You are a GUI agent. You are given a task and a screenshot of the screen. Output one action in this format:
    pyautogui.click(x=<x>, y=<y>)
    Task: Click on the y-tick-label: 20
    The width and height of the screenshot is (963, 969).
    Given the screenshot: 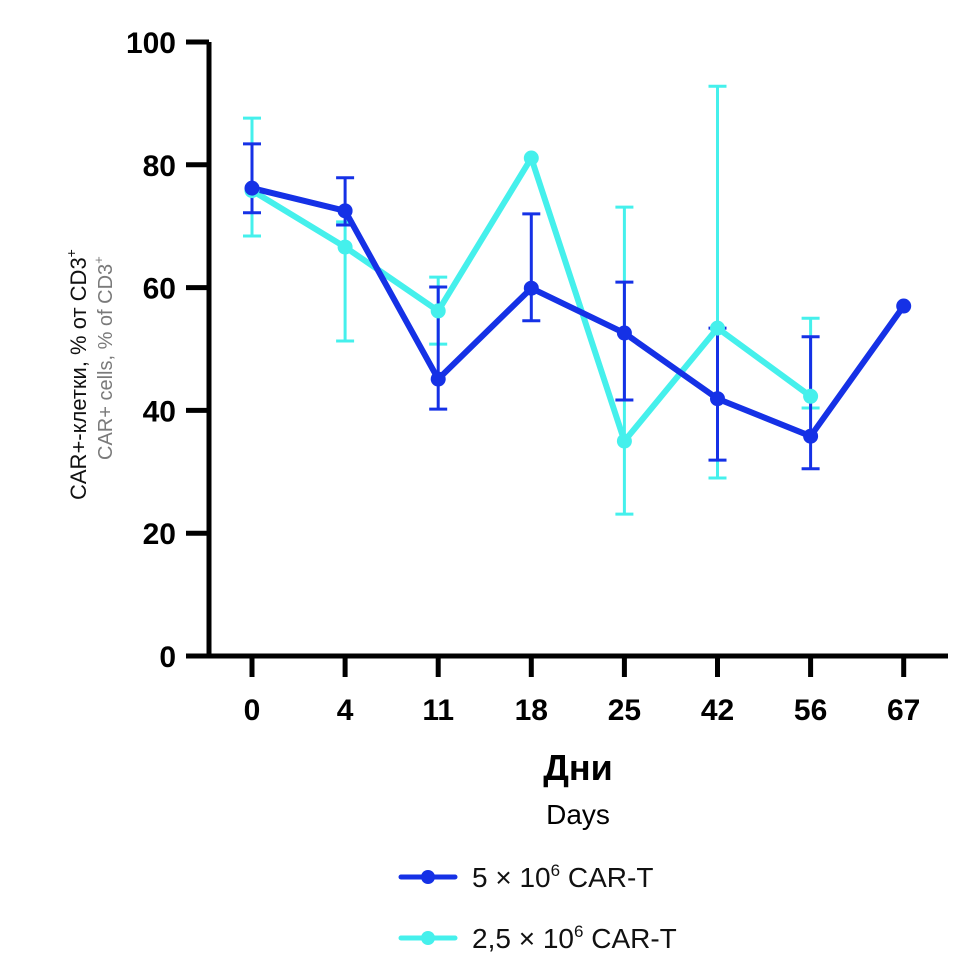 What is the action you would take?
    pyautogui.click(x=159, y=534)
    